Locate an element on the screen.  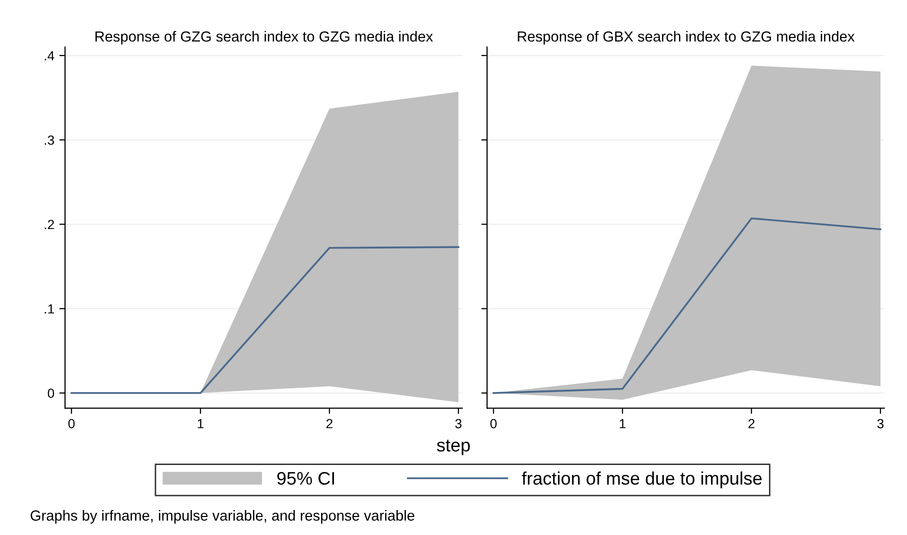
x-axis-title: step is located at coordinates (453, 448).